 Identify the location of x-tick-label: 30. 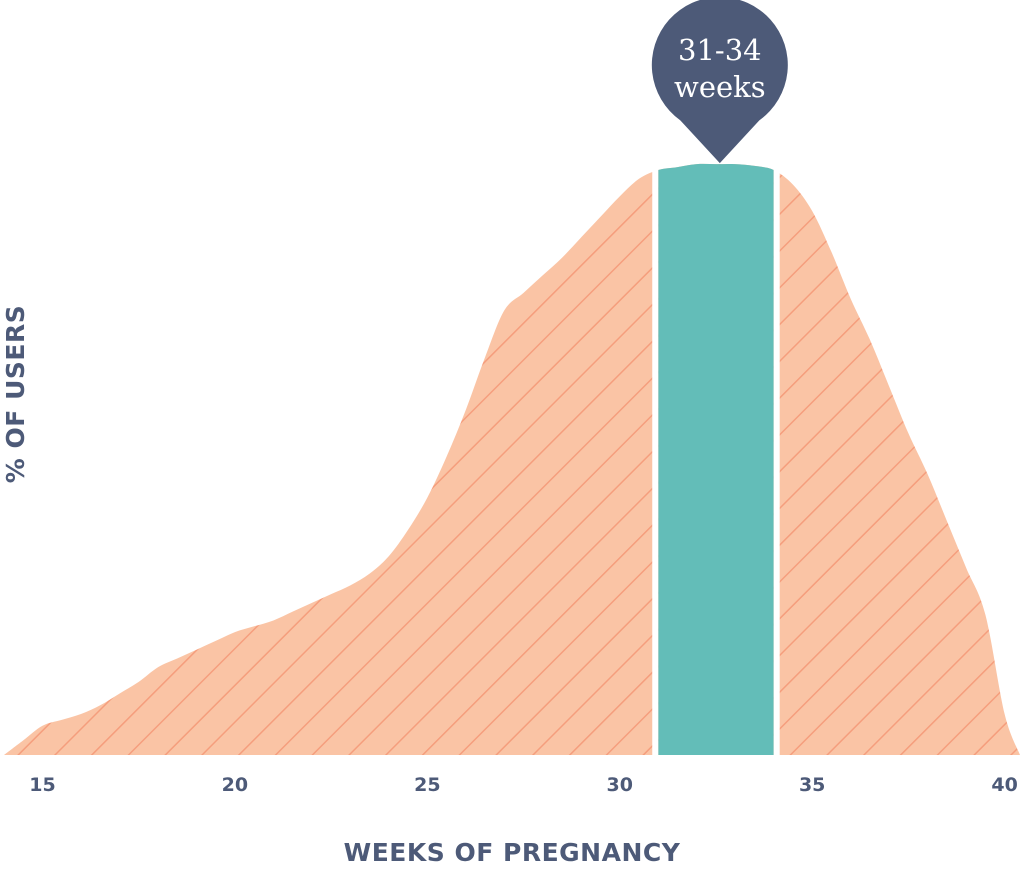
(620, 785).